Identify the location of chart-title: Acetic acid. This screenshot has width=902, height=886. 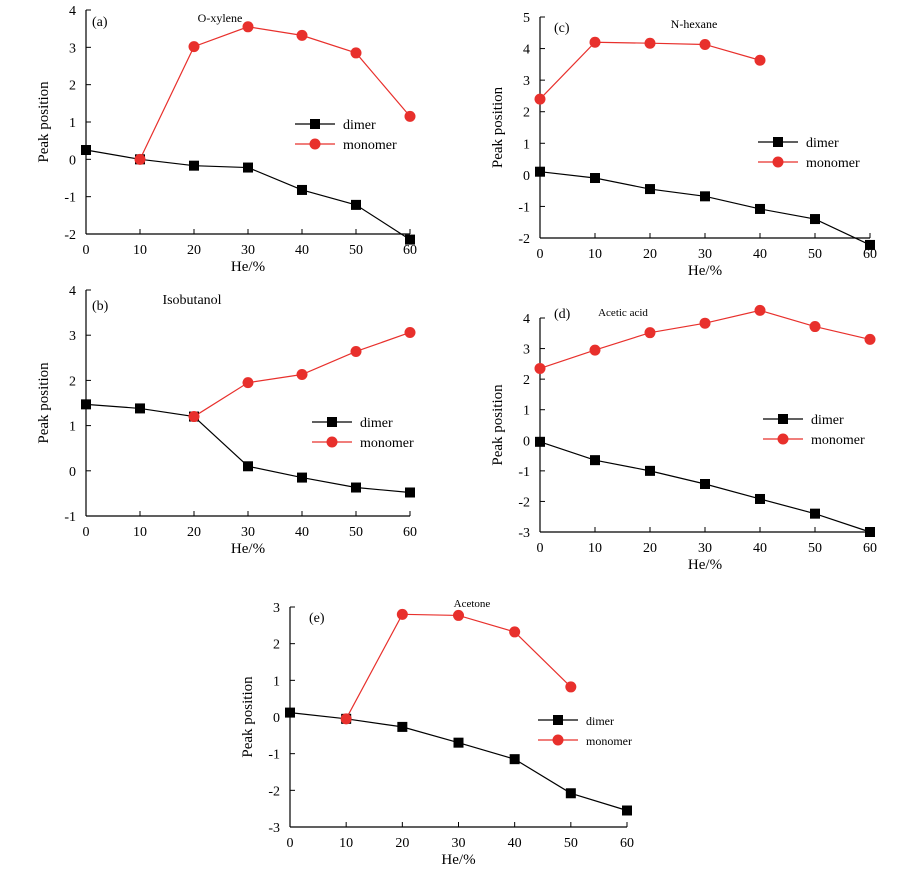
(623, 313).